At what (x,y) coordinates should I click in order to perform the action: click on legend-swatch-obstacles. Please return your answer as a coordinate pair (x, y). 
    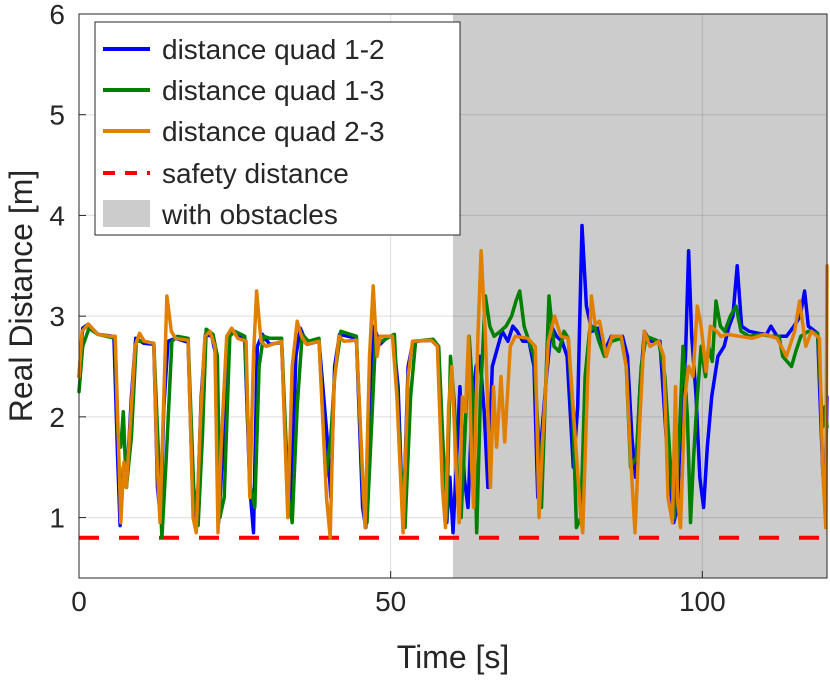
    Looking at the image, I should click on (126, 213).